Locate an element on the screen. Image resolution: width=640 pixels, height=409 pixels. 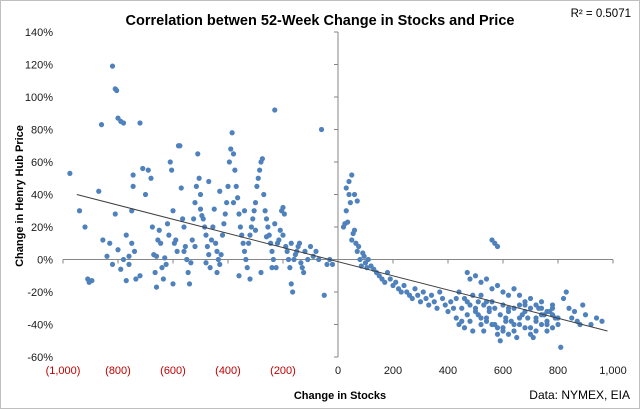
y-tick-labels: 140% 120% 100% 80% 60% 40% 20% 0% -20% -40% -60% is located at coordinates (39, 195).